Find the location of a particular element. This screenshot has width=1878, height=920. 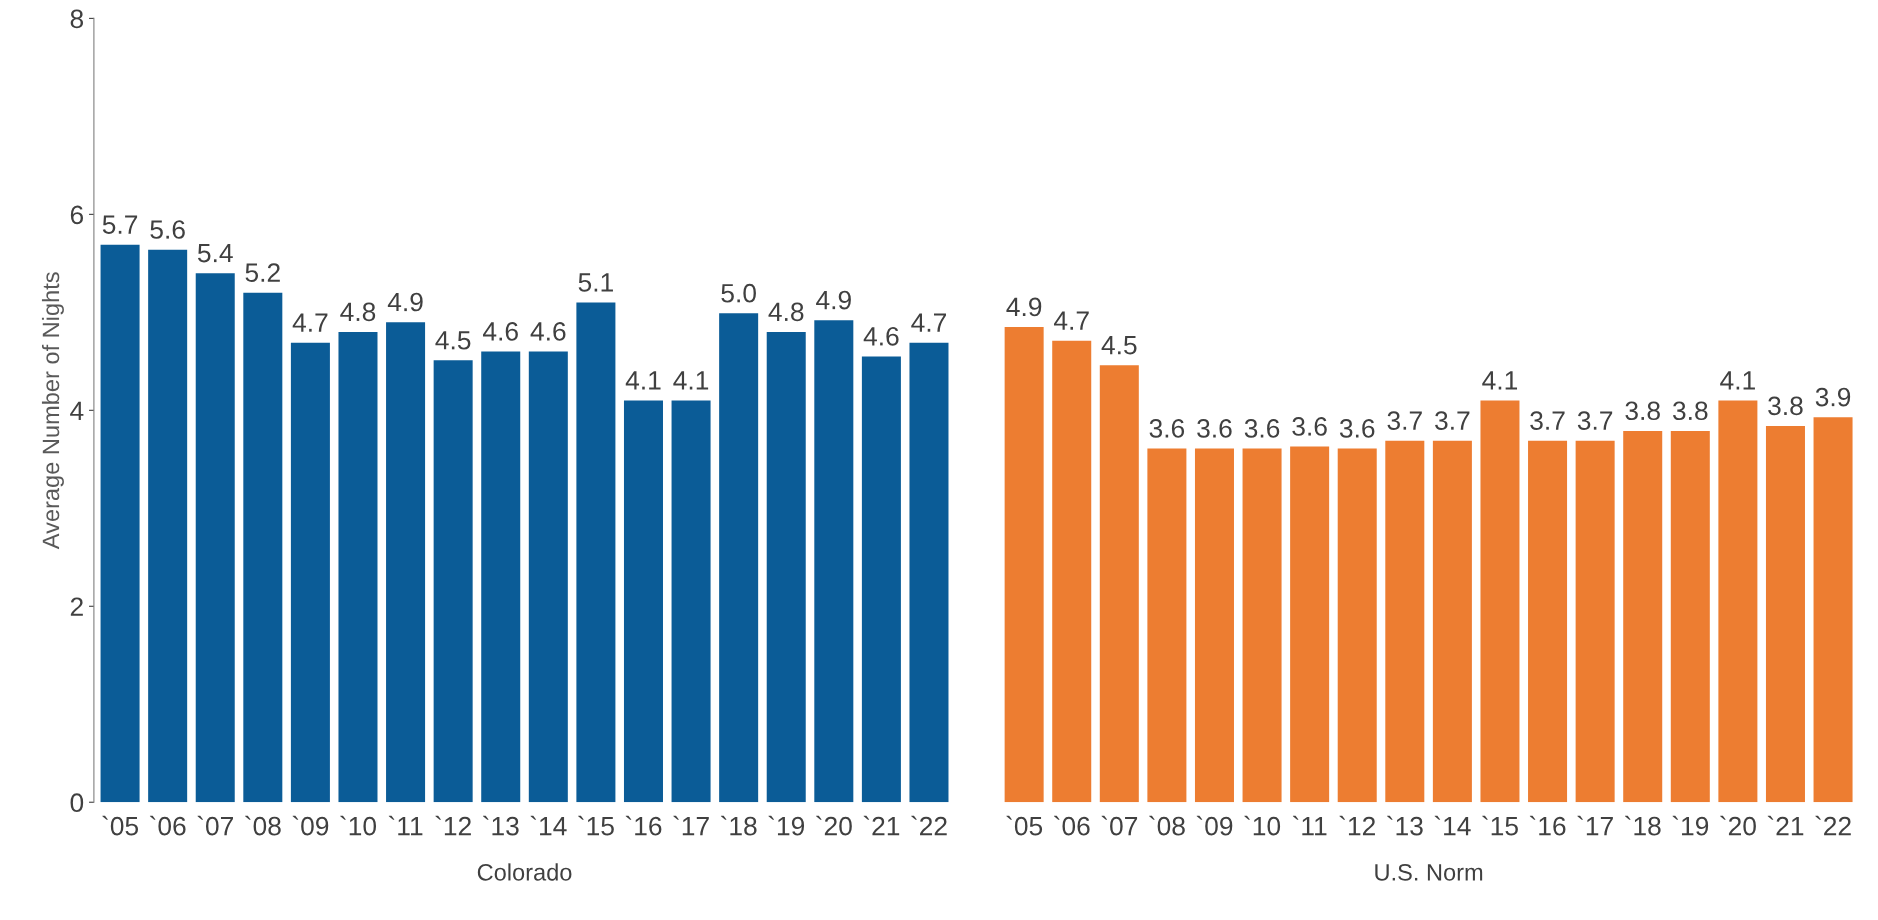

data-label: 5.4 is located at coordinates (215, 253).